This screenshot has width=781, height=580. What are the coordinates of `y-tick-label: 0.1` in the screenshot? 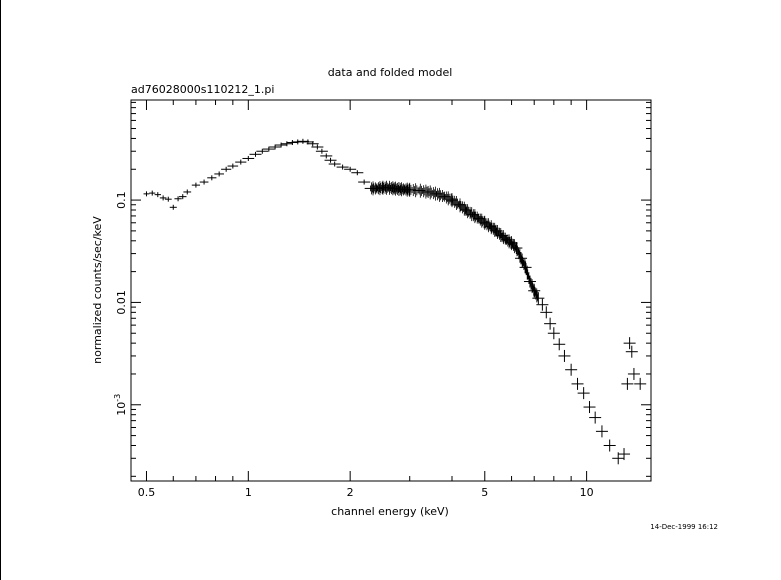 It's located at (121, 200).